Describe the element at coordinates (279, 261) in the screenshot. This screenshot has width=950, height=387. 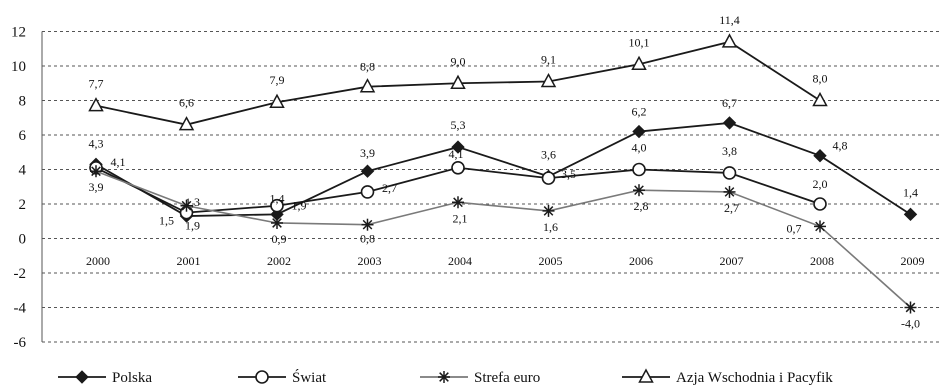
I see `x-tick-label: 2002` at that location.